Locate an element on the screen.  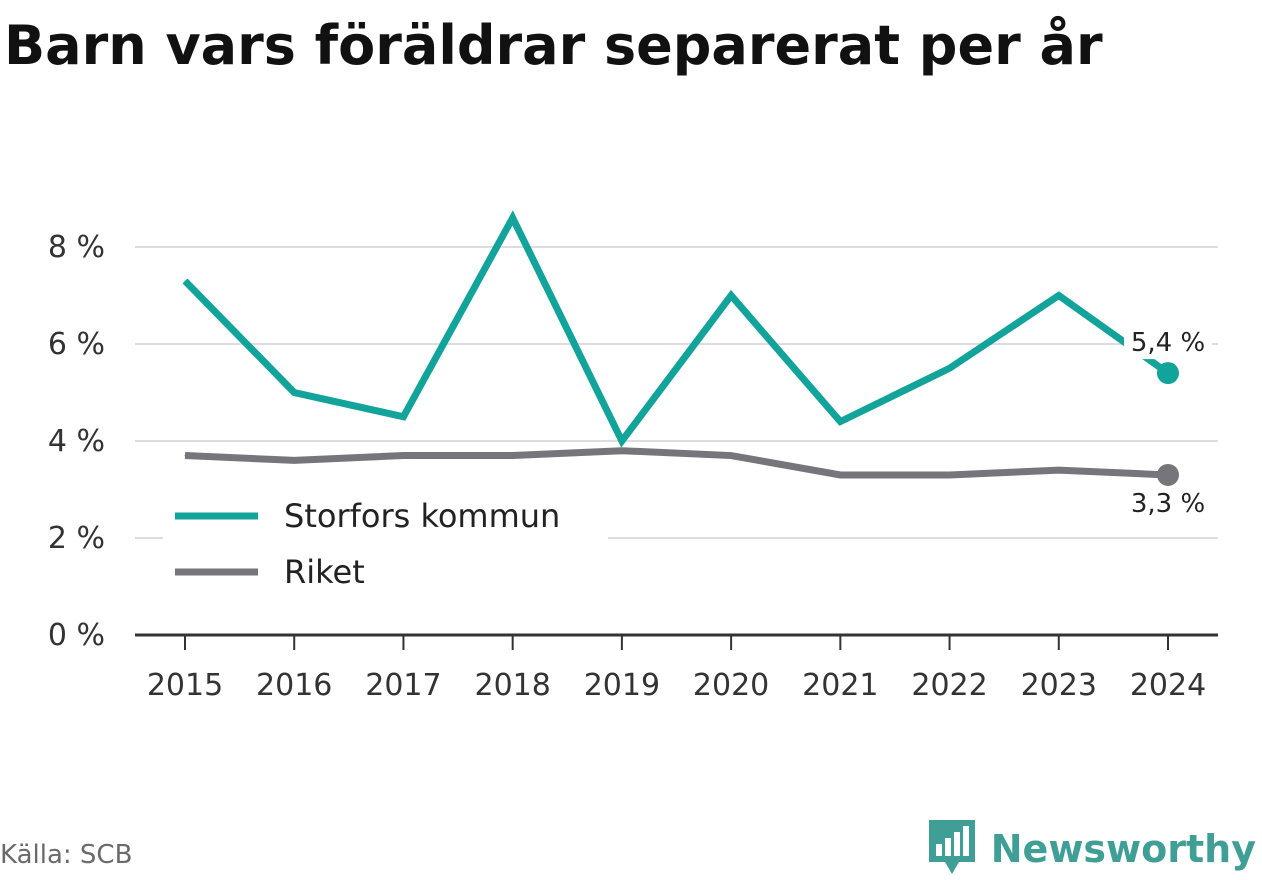
end-labels: 5,4 % 3,3 % is located at coordinates (1168, 423).